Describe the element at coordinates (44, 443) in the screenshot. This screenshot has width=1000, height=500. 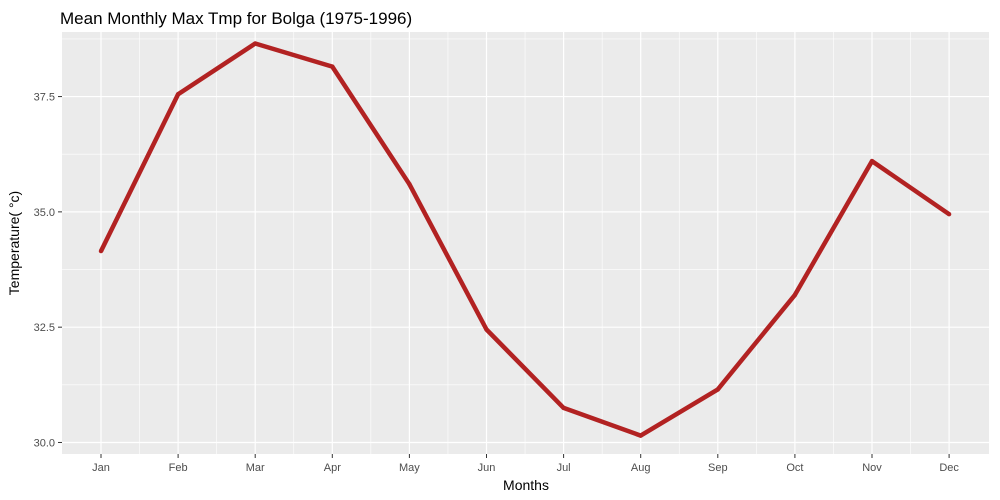
I see `y-tick-label: 30.0` at that location.